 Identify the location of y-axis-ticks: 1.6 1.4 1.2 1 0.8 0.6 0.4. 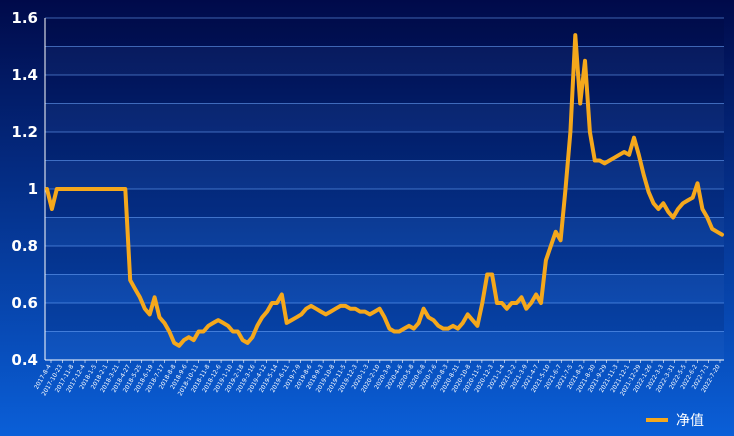
(24, 189).